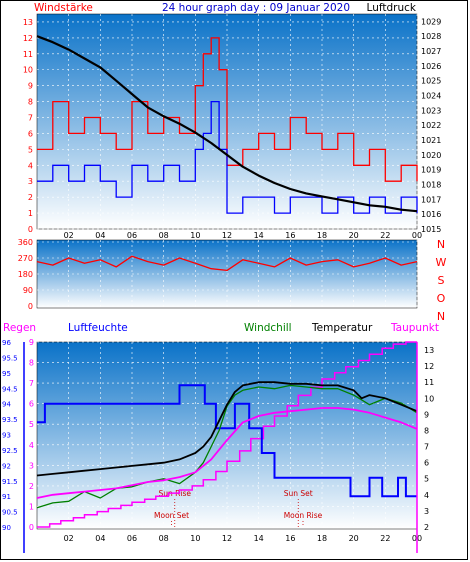  What do you see at coordinates (31, 465) in the screenshot?
I see `rain-tick-label: 3` at bounding box center [31, 465].